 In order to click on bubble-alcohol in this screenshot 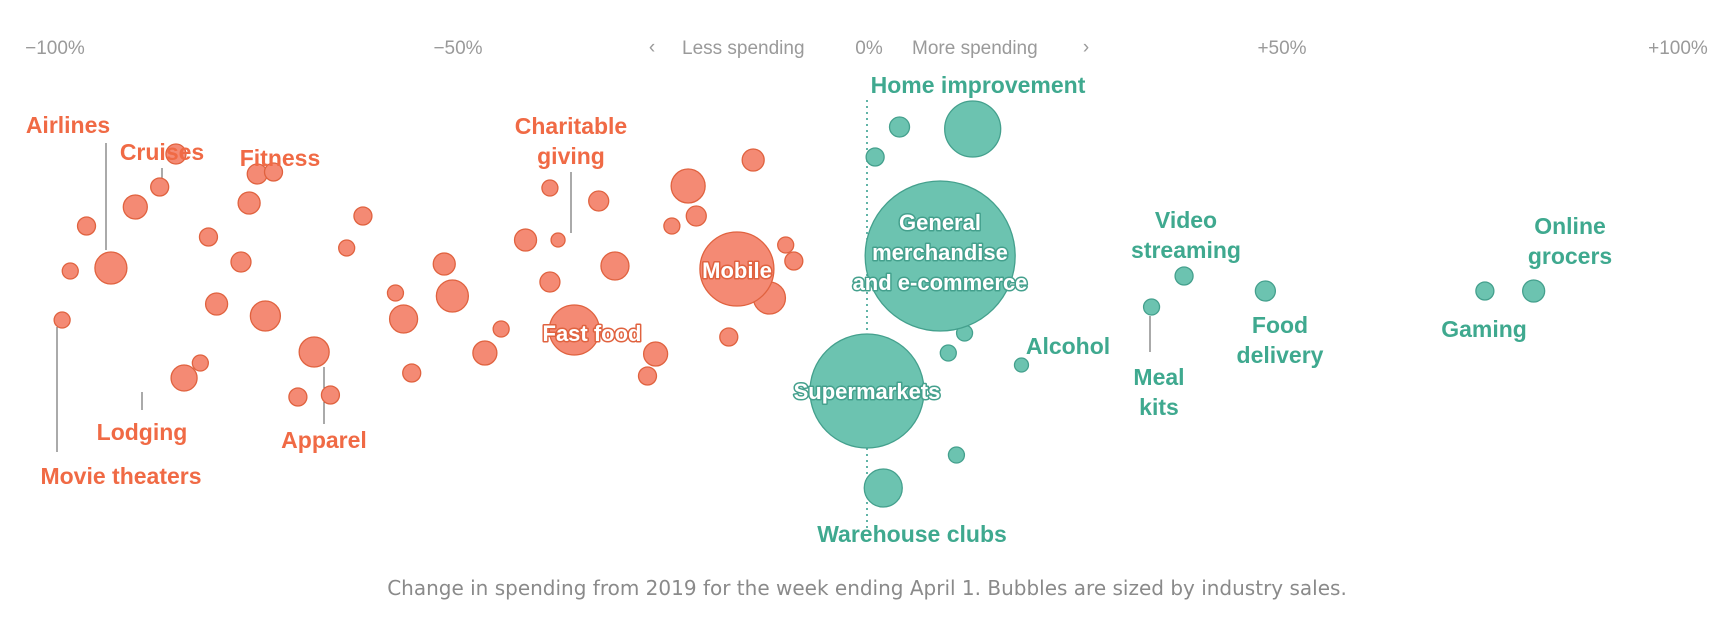, I will do `click(1021, 365)`.